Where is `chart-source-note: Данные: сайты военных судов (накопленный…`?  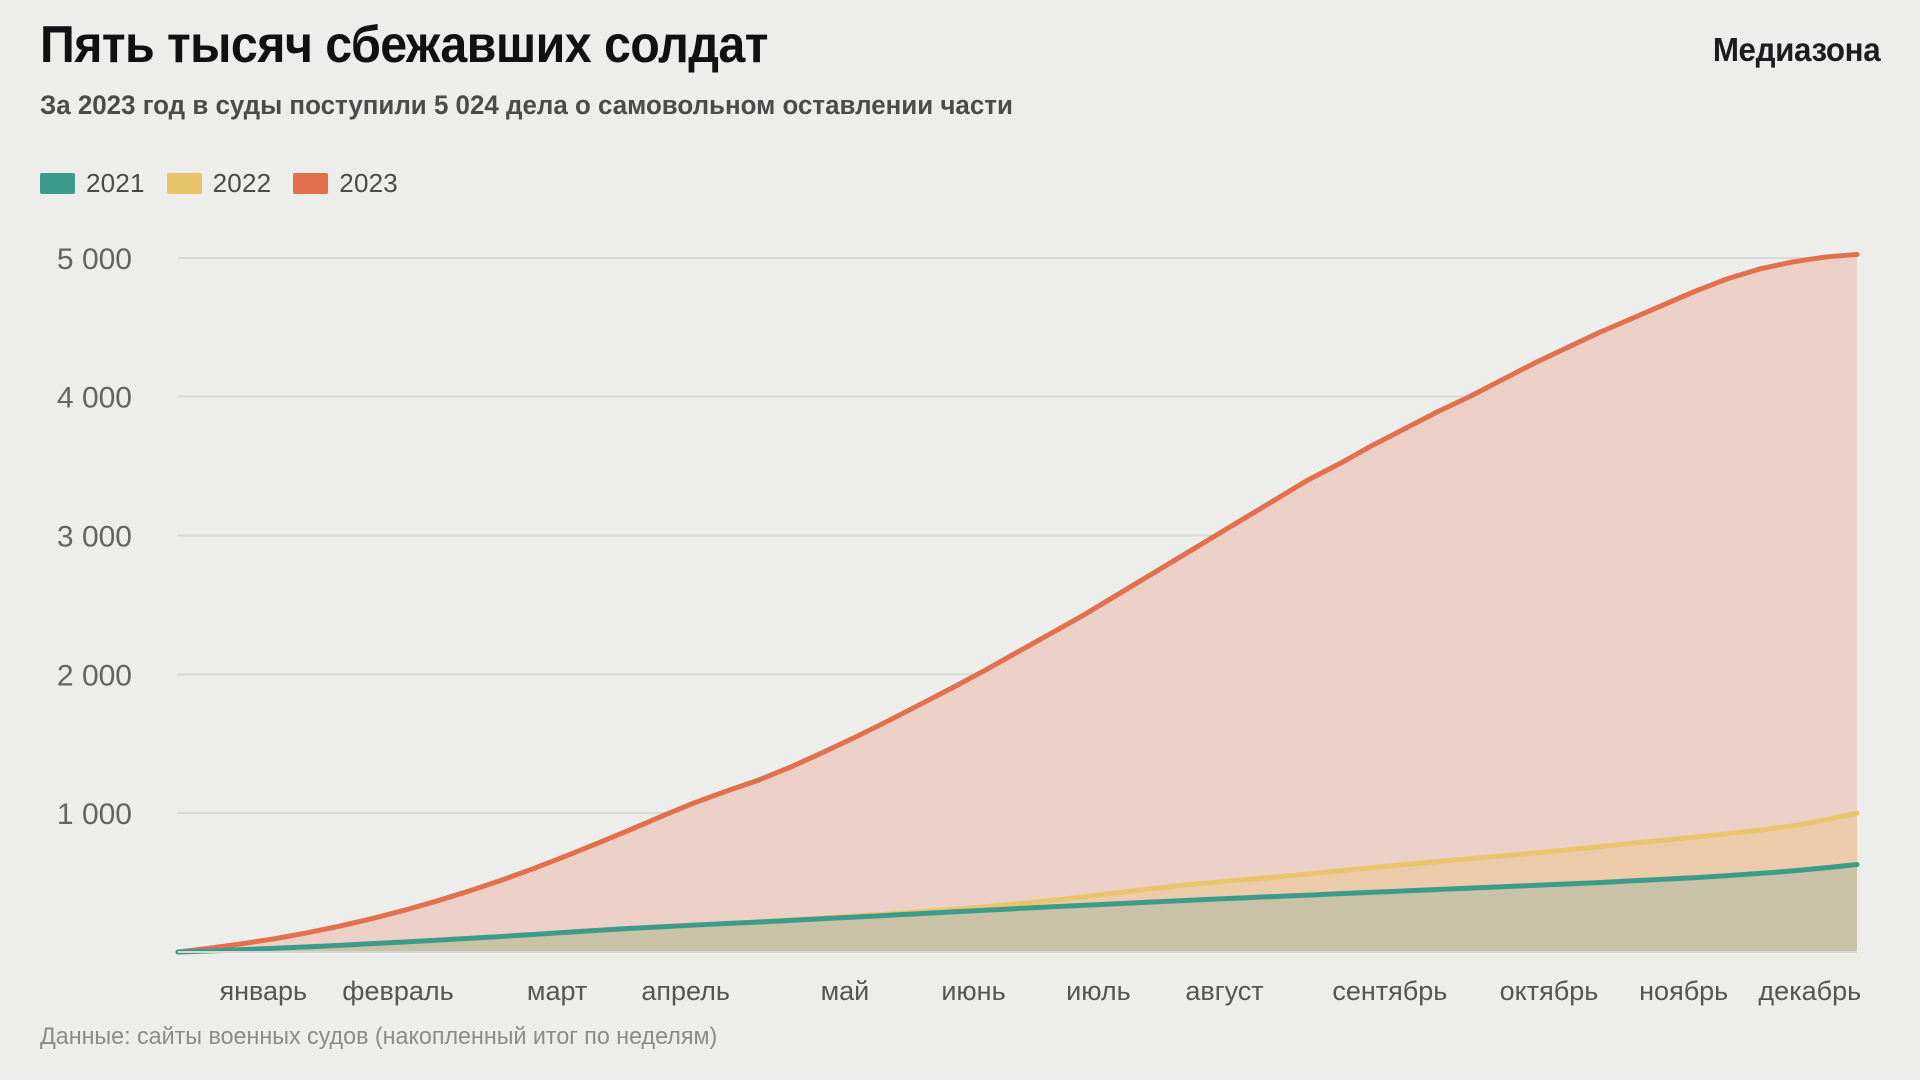
chart-source-note: Данные: сайты военных судов (накопленный… is located at coordinates (379, 1036).